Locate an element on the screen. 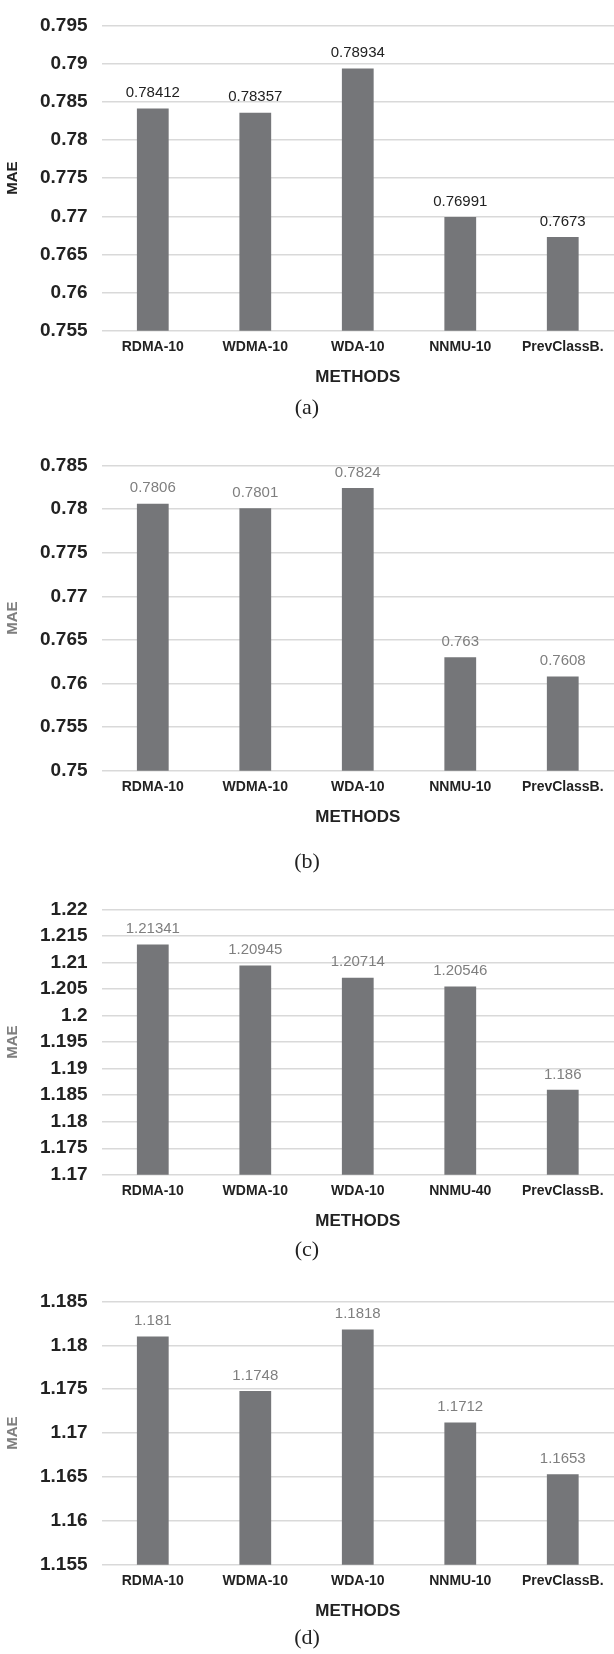 The image size is (614, 1654). y-tick-label: 1.215 is located at coordinates (64, 935).